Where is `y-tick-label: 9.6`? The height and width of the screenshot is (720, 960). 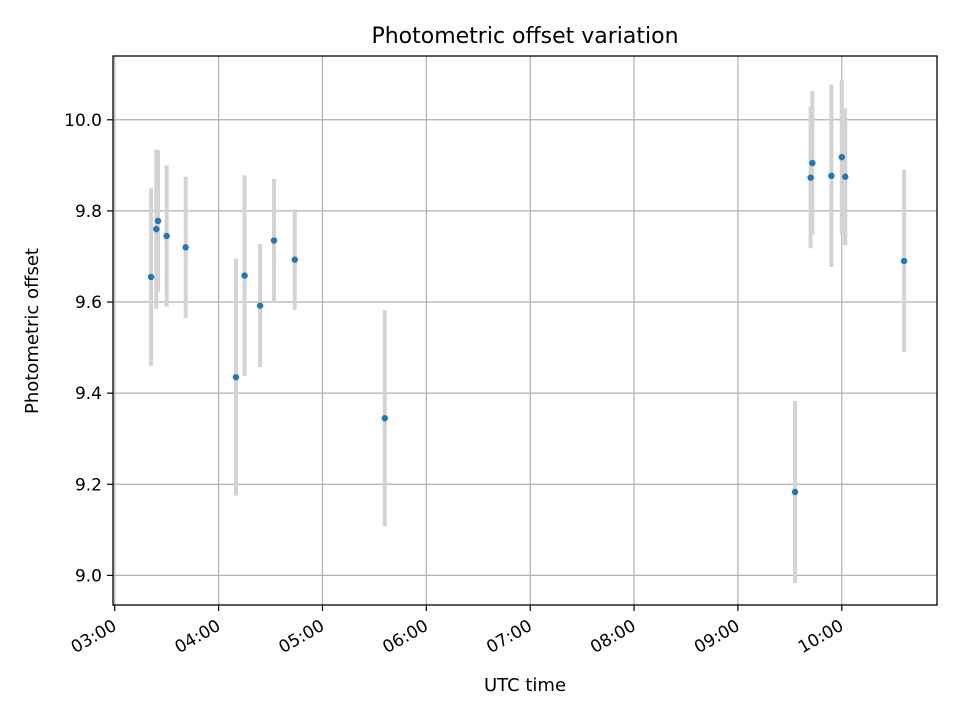 y-tick-label: 9.6 is located at coordinates (88, 303).